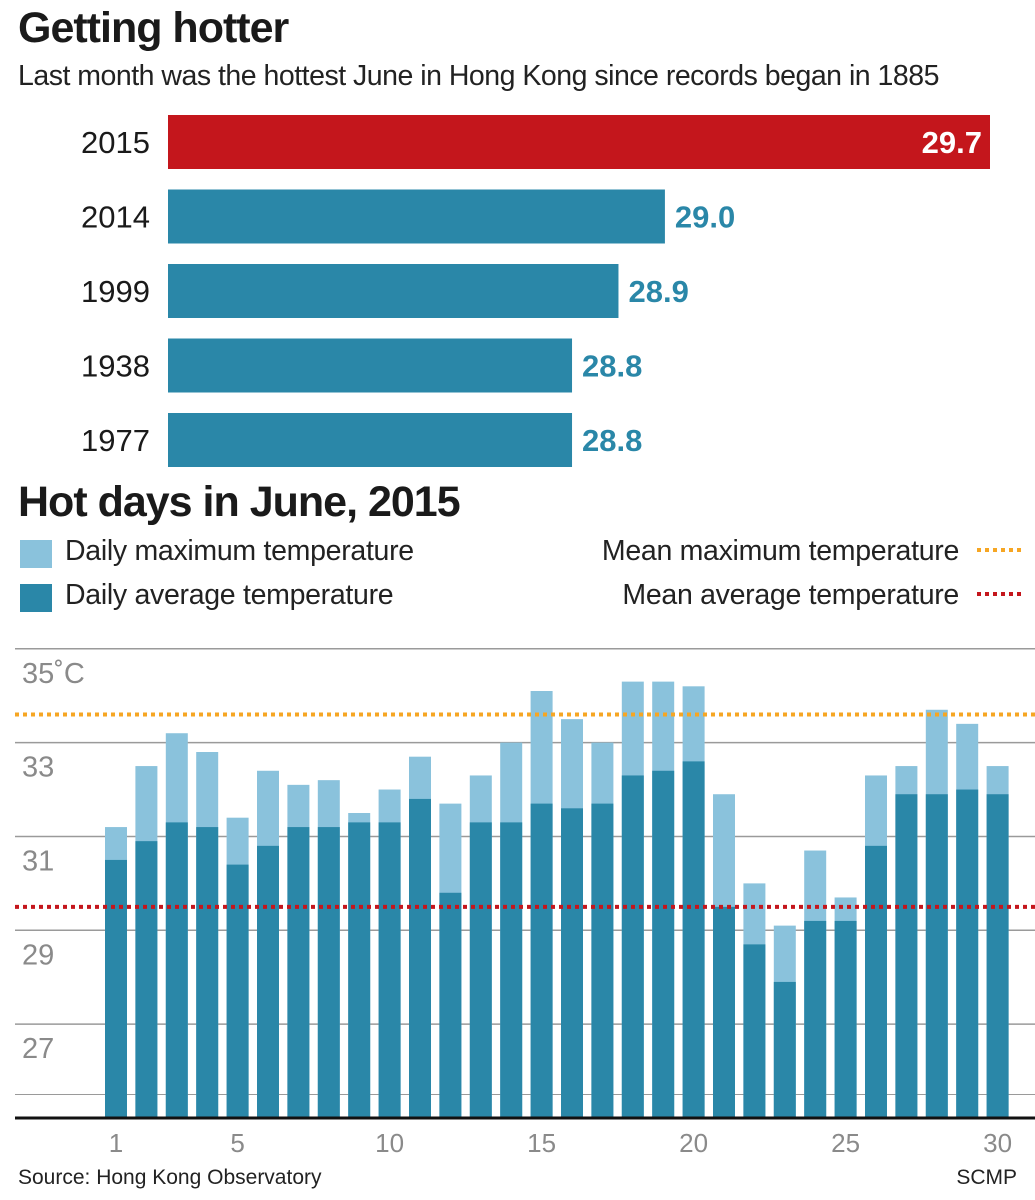  What do you see at coordinates (416, 216) in the screenshot?
I see `bar-2014` at bounding box center [416, 216].